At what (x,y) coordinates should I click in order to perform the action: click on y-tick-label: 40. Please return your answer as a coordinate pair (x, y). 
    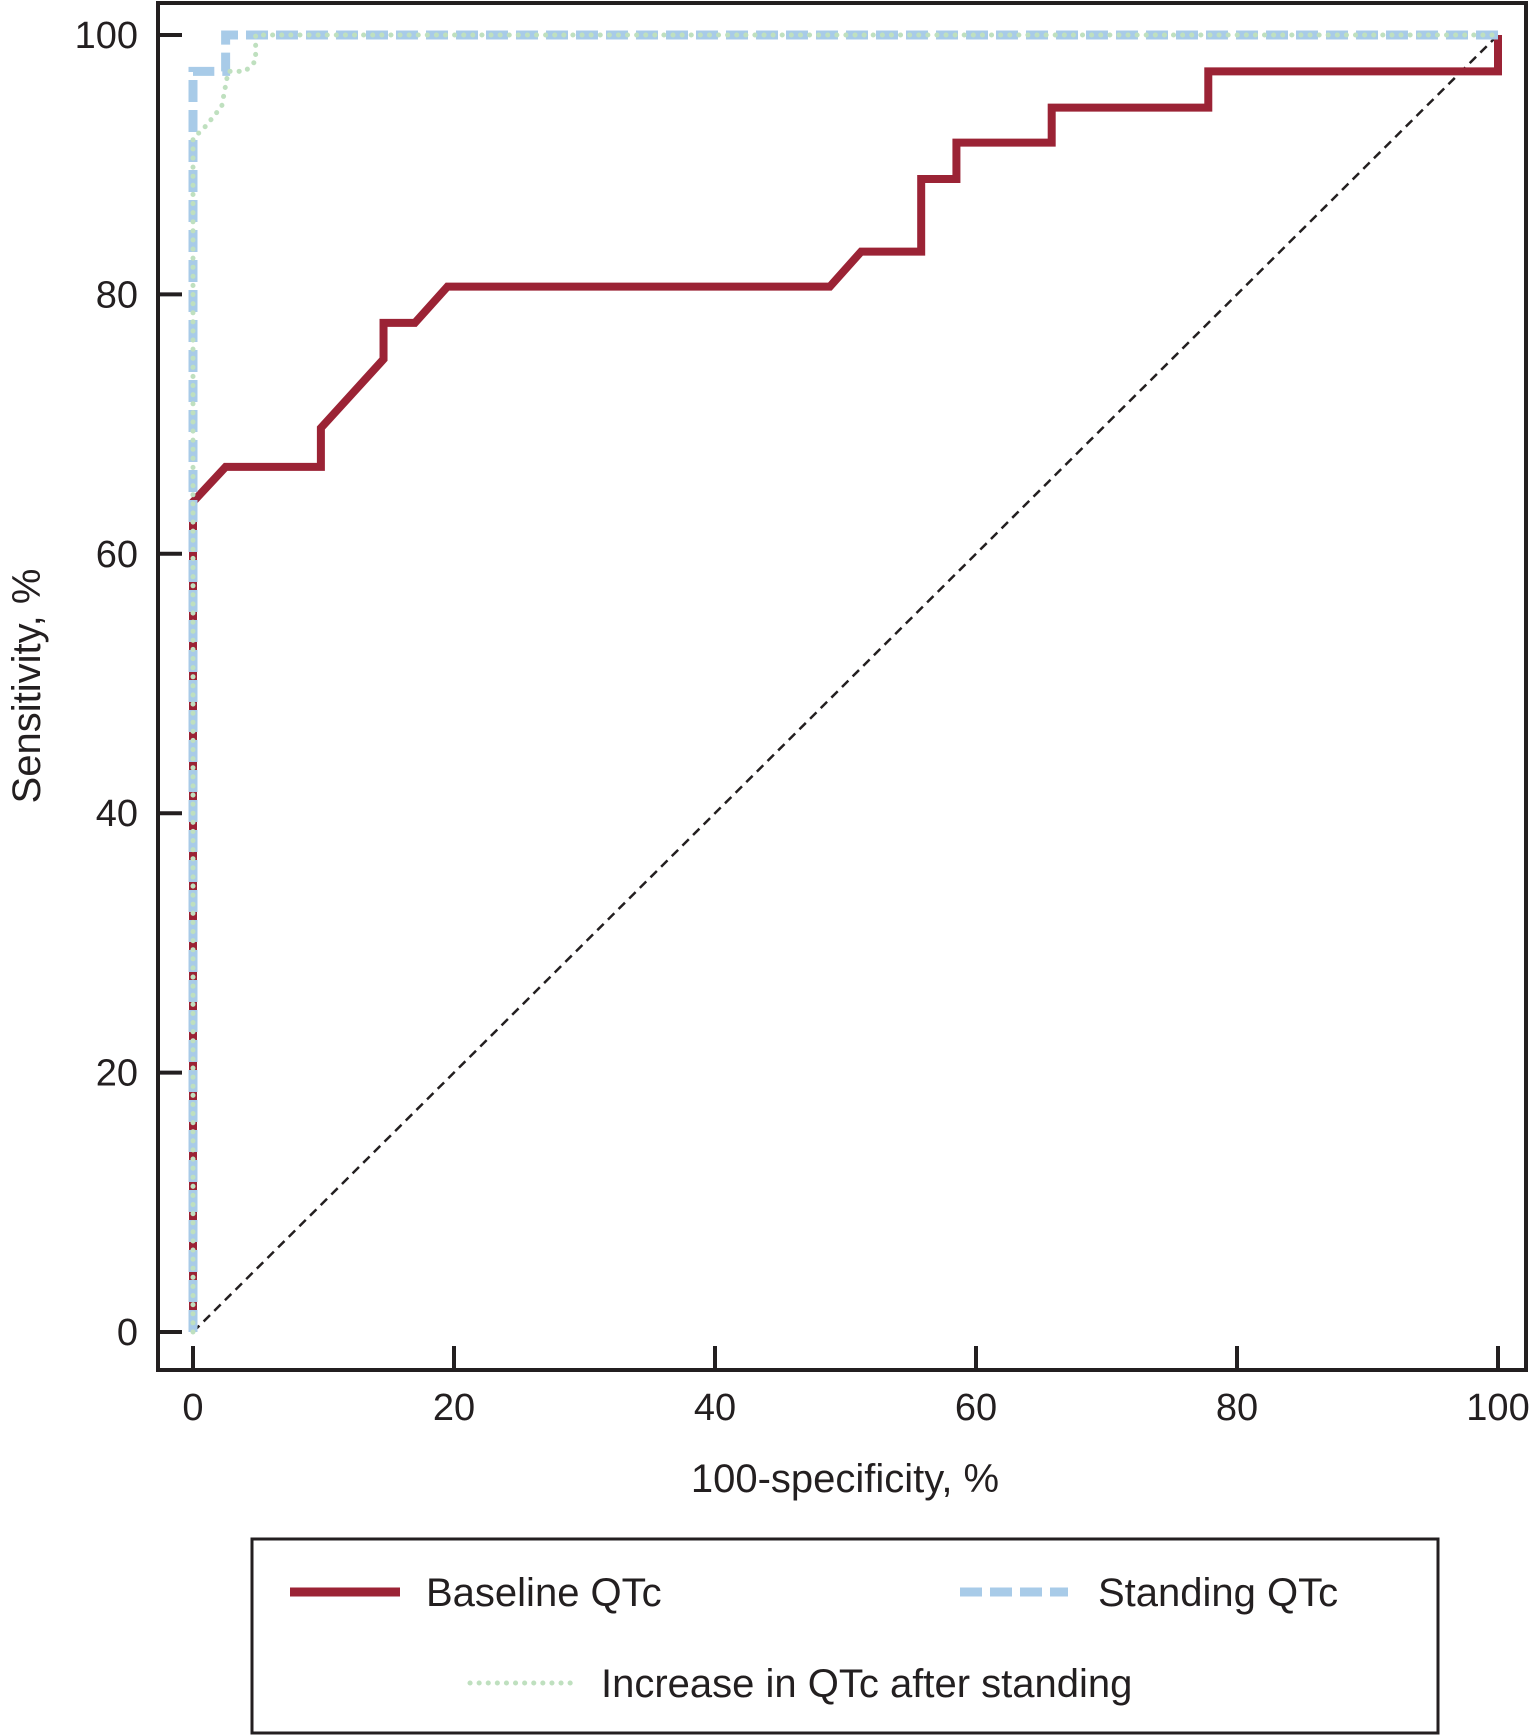
    Looking at the image, I should click on (117, 814).